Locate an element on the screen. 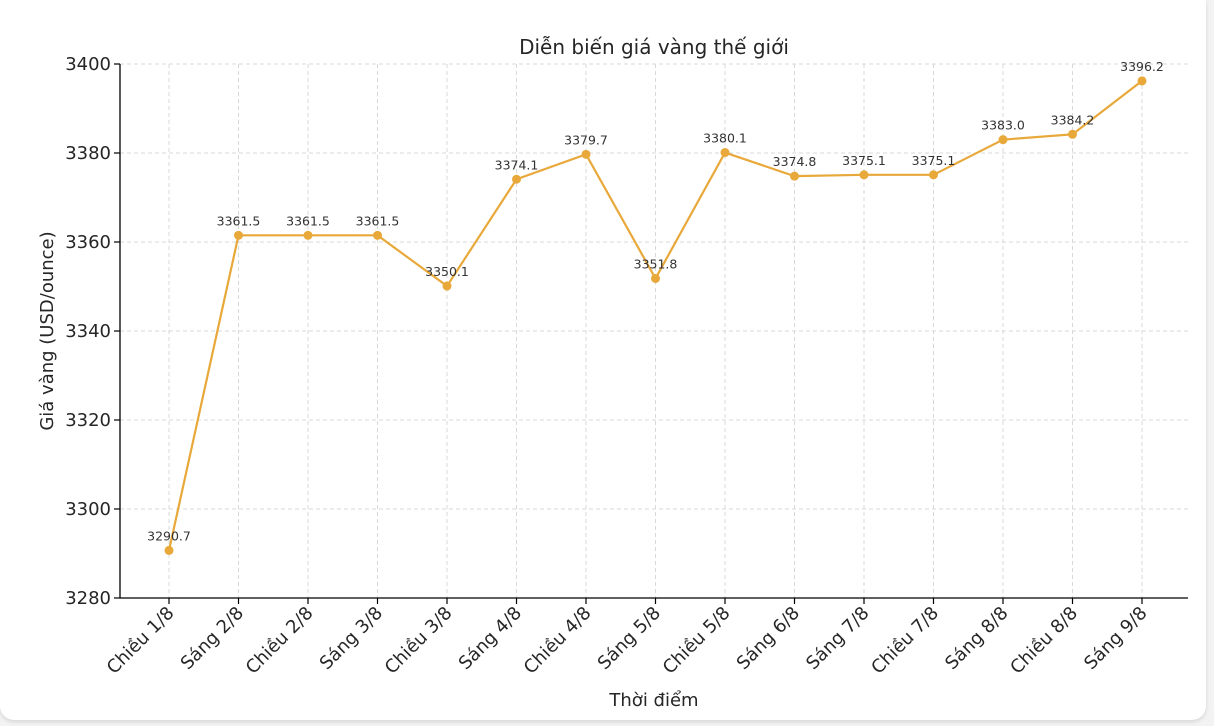  x-tick-label: Sáng 8/8 is located at coordinates (976, 638).